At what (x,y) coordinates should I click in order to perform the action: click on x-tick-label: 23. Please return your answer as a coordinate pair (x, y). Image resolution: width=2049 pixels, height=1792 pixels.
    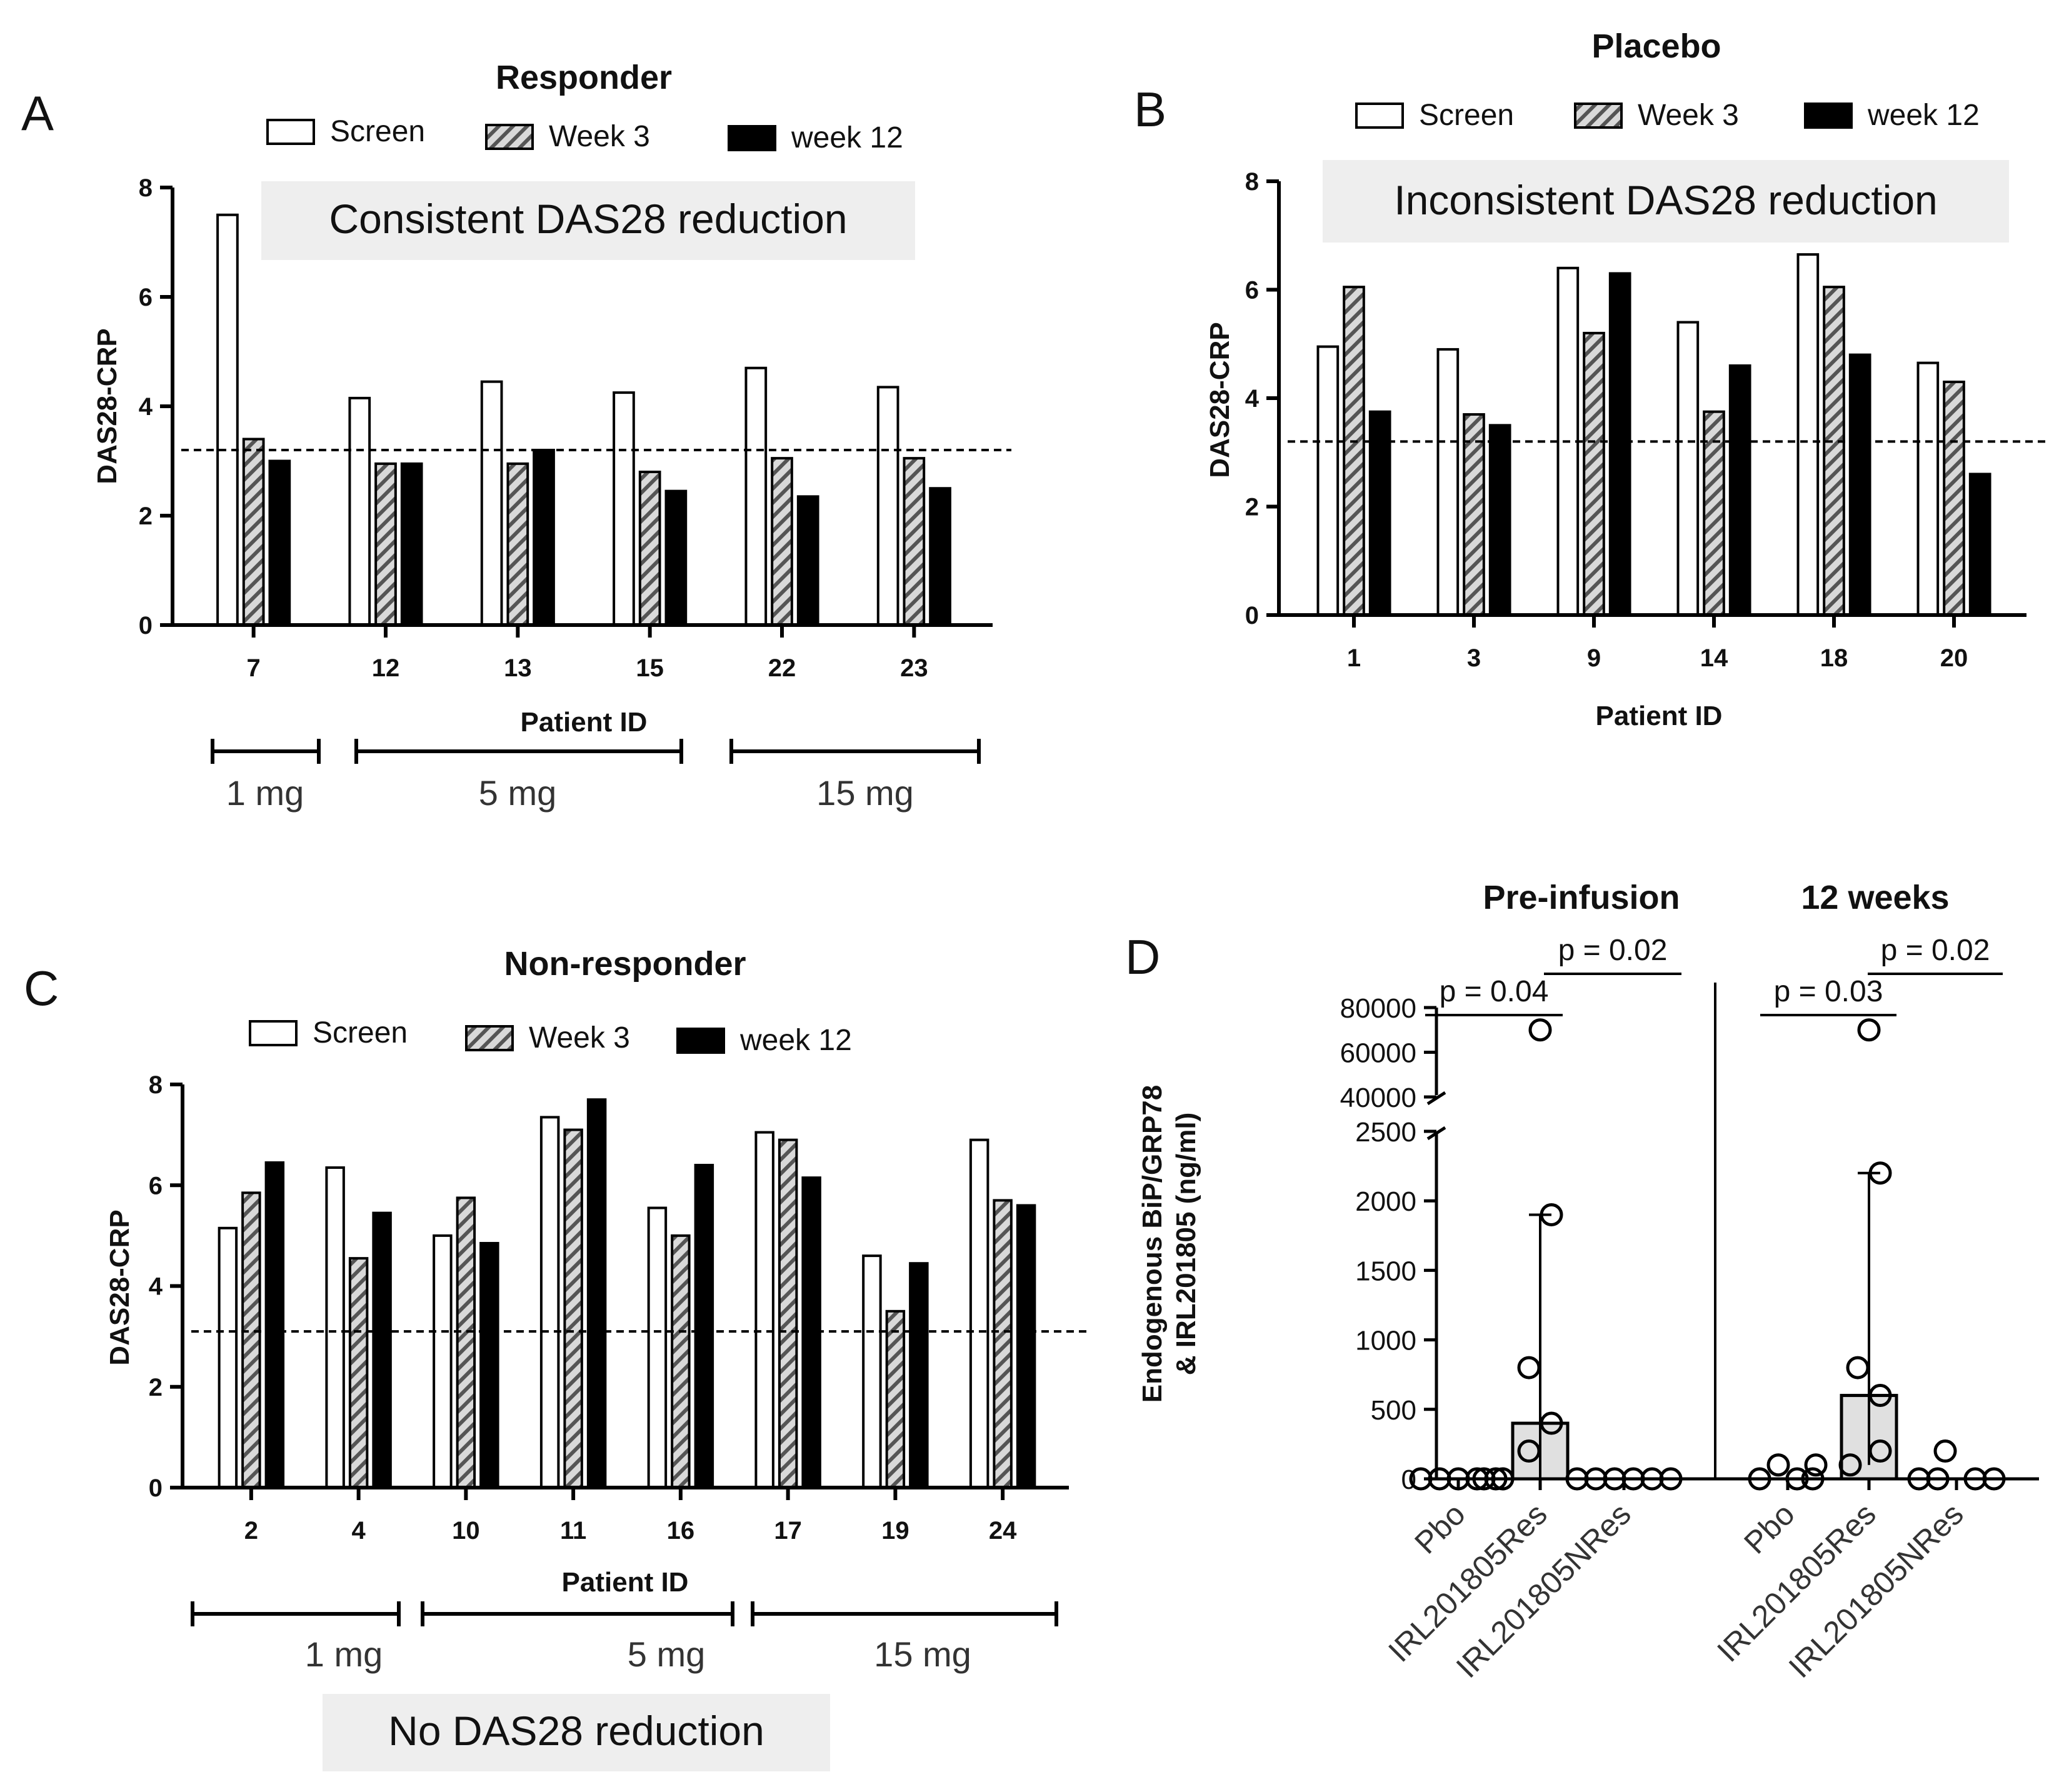
    Looking at the image, I should click on (914, 668).